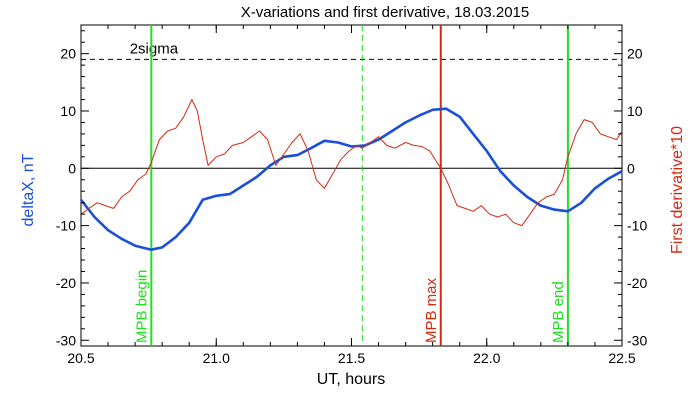  Describe the element at coordinates (66, 283) in the screenshot. I see `y-tick-label-left-4: -20` at that location.